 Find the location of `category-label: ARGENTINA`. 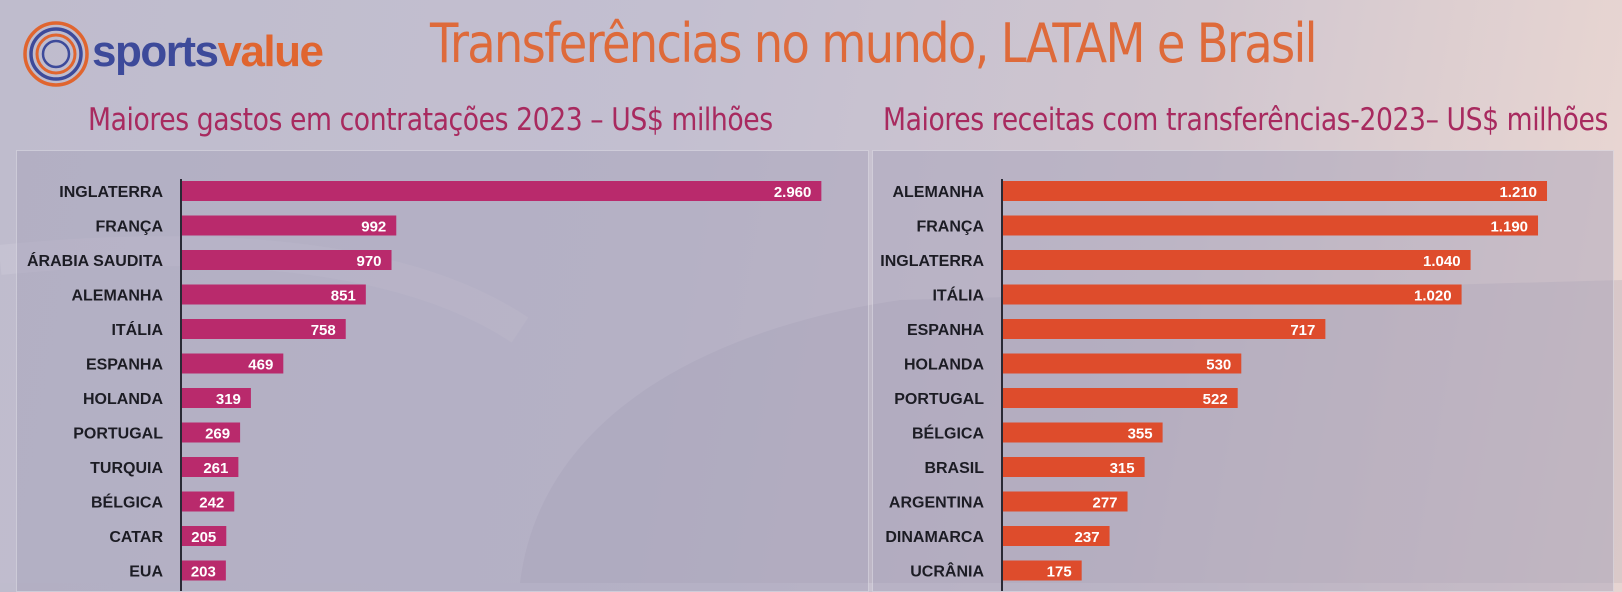

category-label: ARGENTINA is located at coordinates (937, 503).